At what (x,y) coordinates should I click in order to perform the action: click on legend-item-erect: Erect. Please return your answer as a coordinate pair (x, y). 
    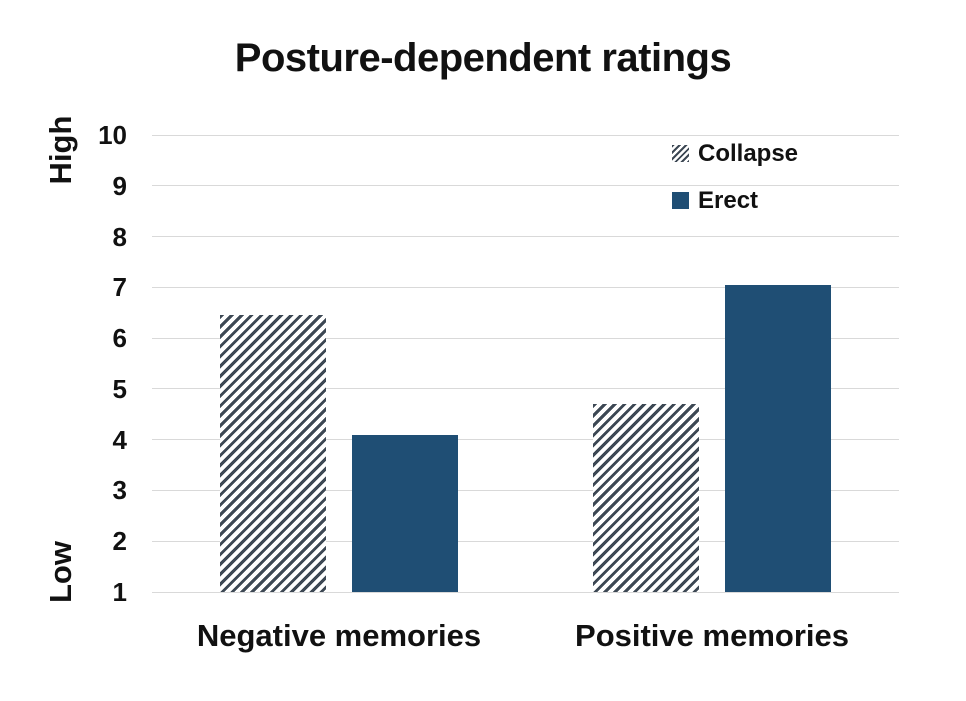
    Looking at the image, I should click on (735, 200).